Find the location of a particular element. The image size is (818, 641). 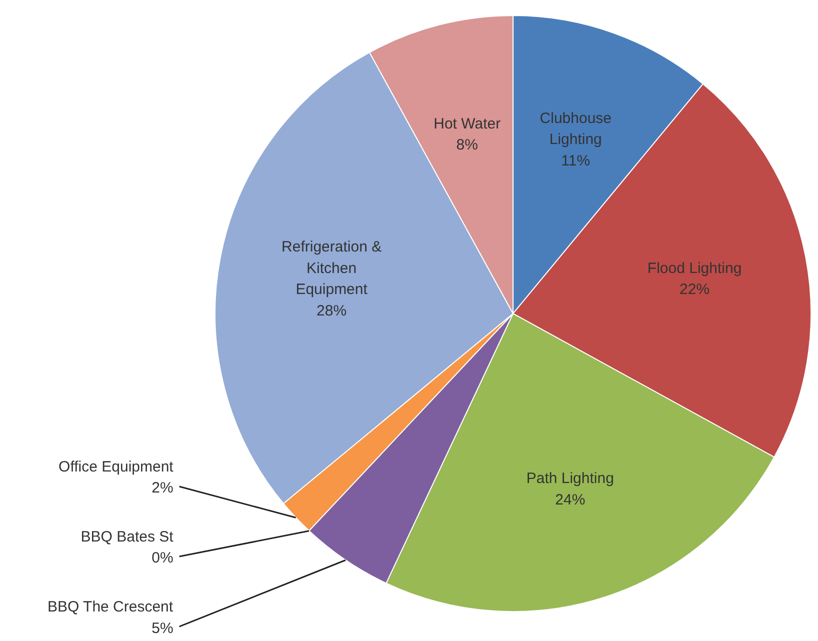

data-label: 2% is located at coordinates (163, 488).